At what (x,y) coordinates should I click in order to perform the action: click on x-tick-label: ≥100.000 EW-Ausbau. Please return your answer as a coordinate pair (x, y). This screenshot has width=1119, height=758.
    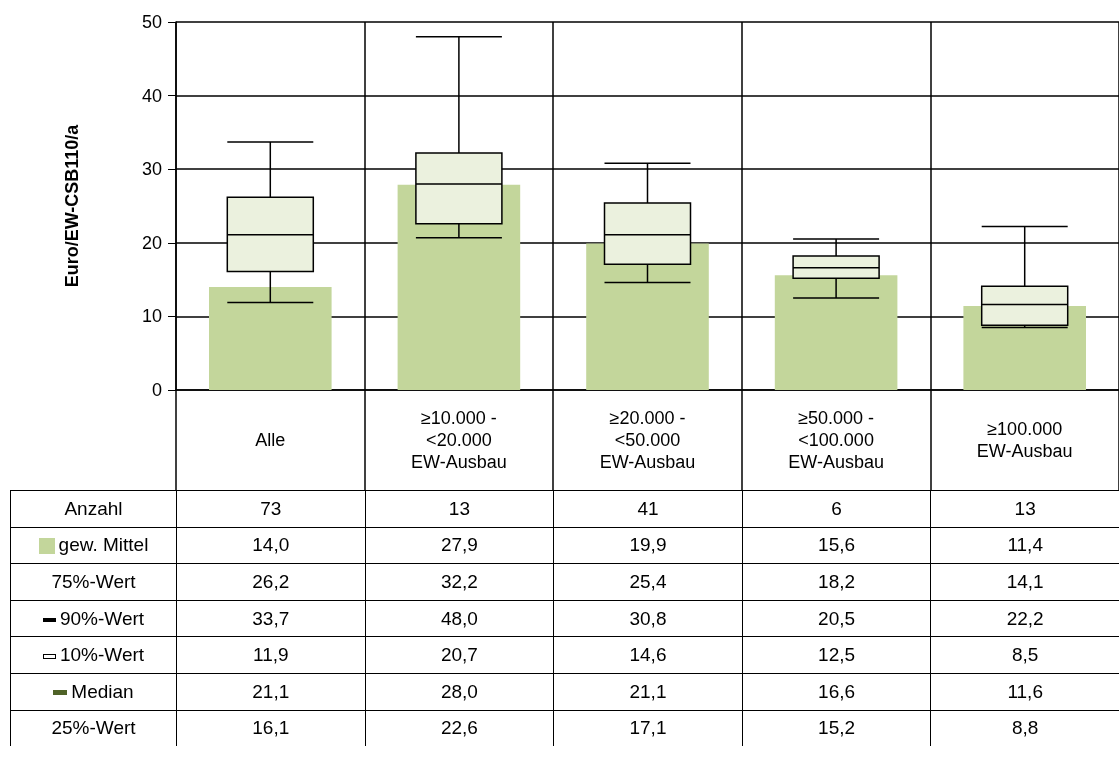
    Looking at the image, I should click on (1024, 440).